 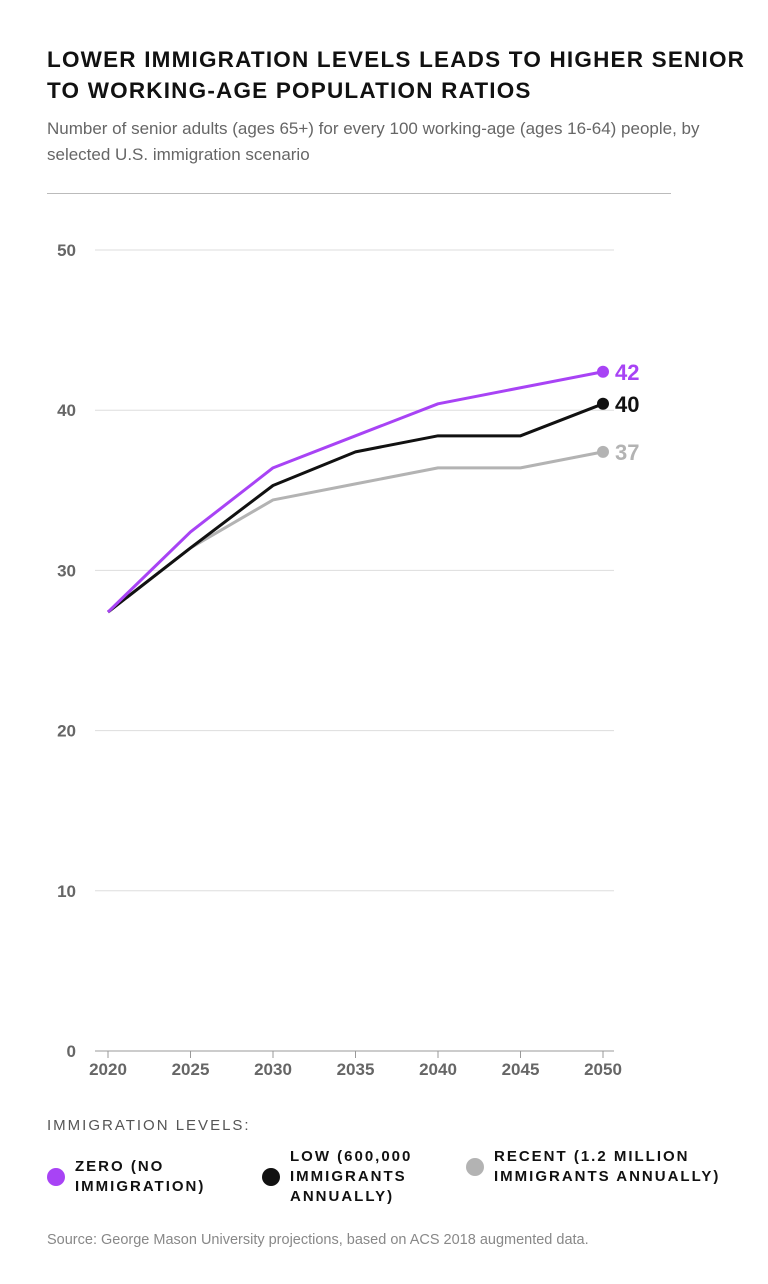 I want to click on end-label: 37, so click(x=627, y=452).